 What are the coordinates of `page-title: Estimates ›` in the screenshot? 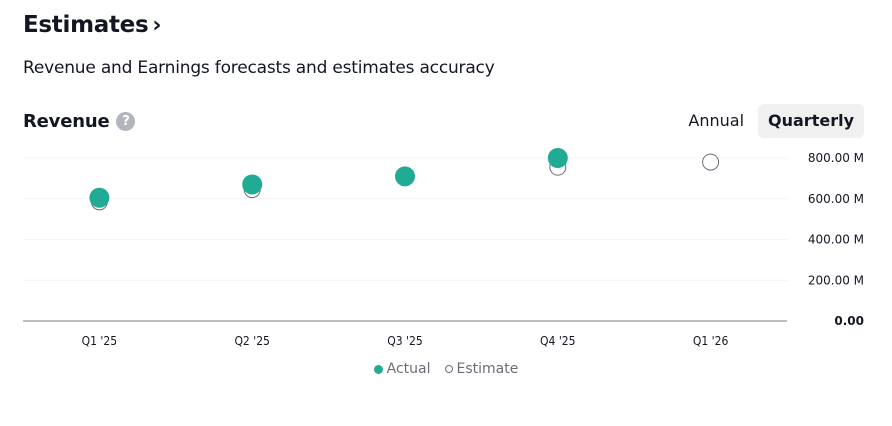 It's located at (92, 25).